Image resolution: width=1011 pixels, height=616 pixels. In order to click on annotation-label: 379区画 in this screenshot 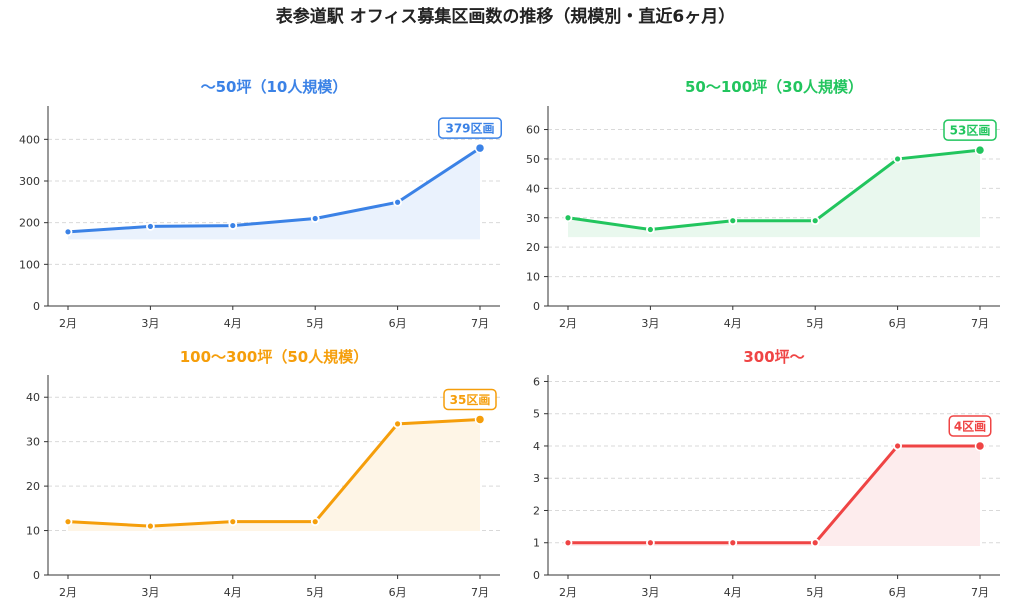, I will do `click(469, 129)`.